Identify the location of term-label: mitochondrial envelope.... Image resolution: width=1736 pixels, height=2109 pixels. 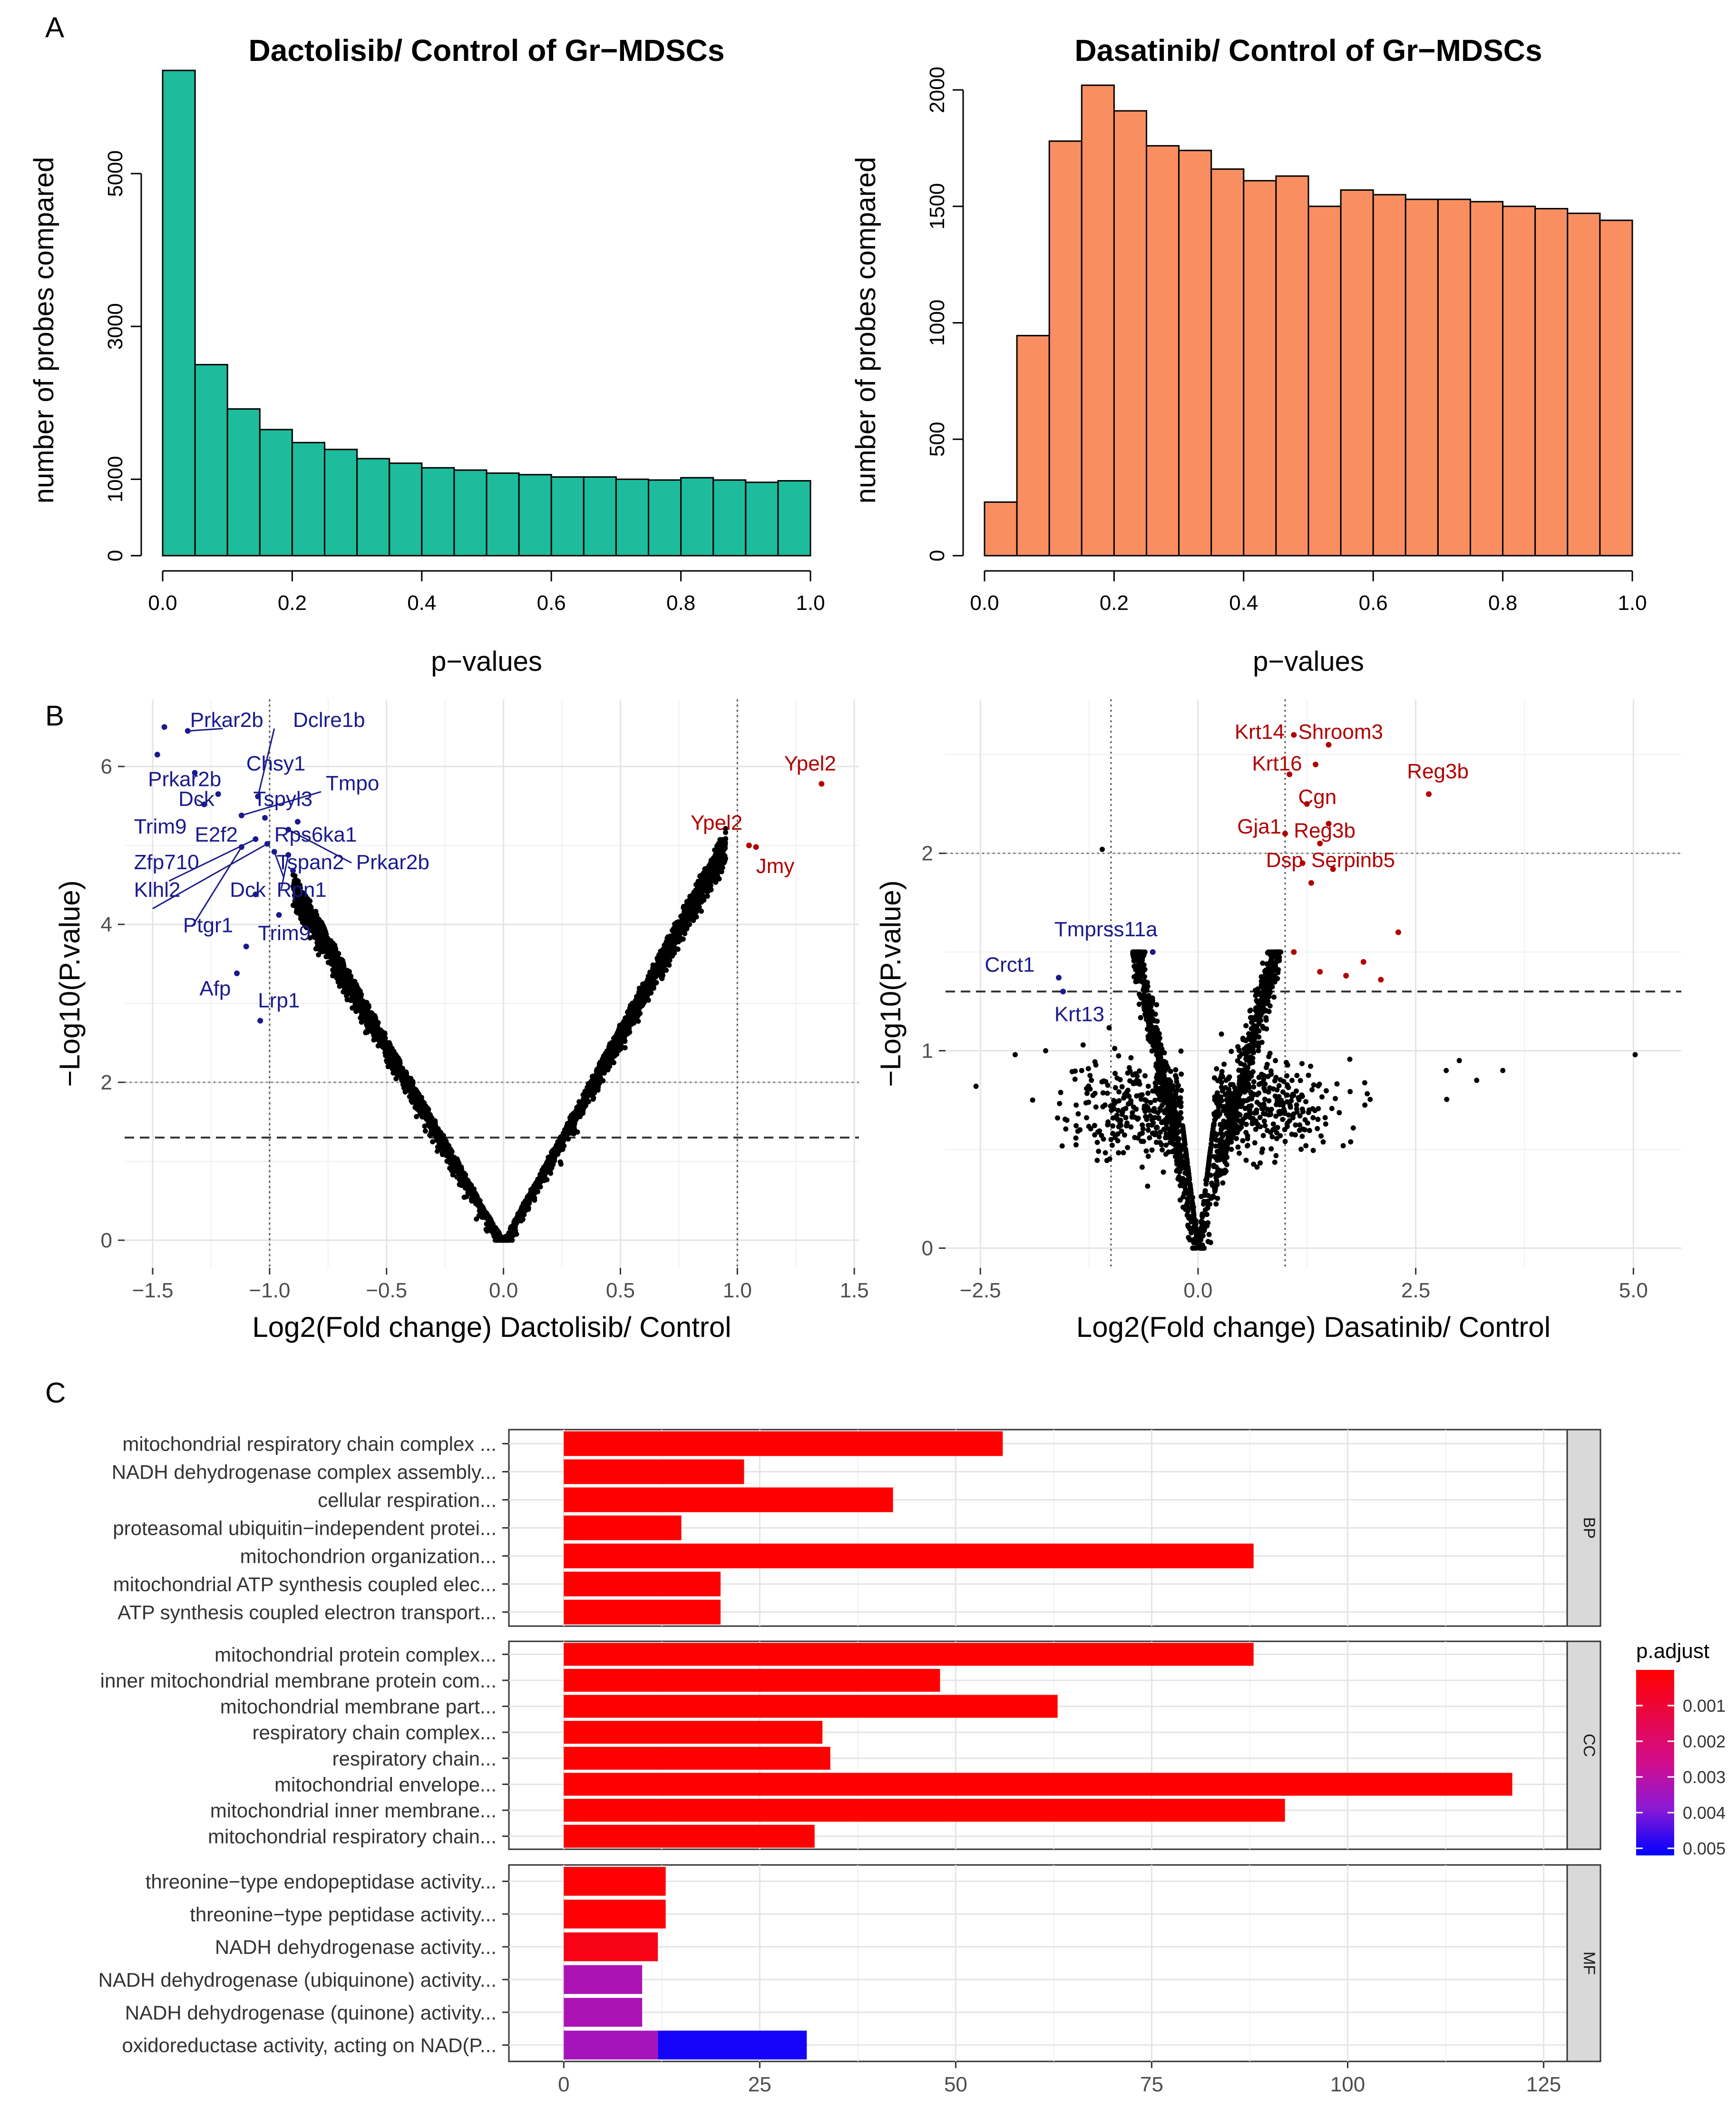
(386, 1784).